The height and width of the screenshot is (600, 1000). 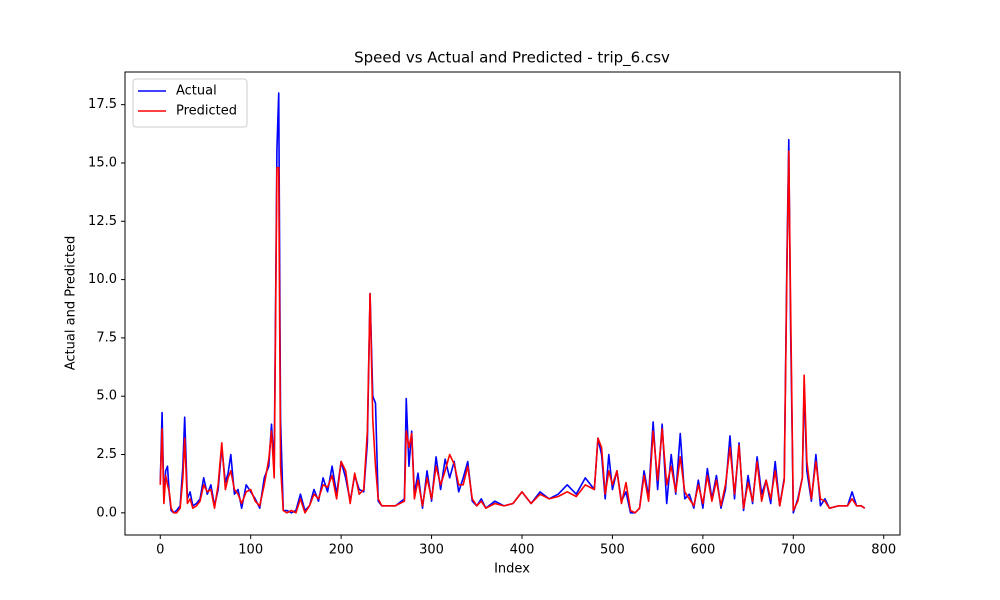 What do you see at coordinates (106, 512) in the screenshot?
I see `y-tick-label: 0.0` at bounding box center [106, 512].